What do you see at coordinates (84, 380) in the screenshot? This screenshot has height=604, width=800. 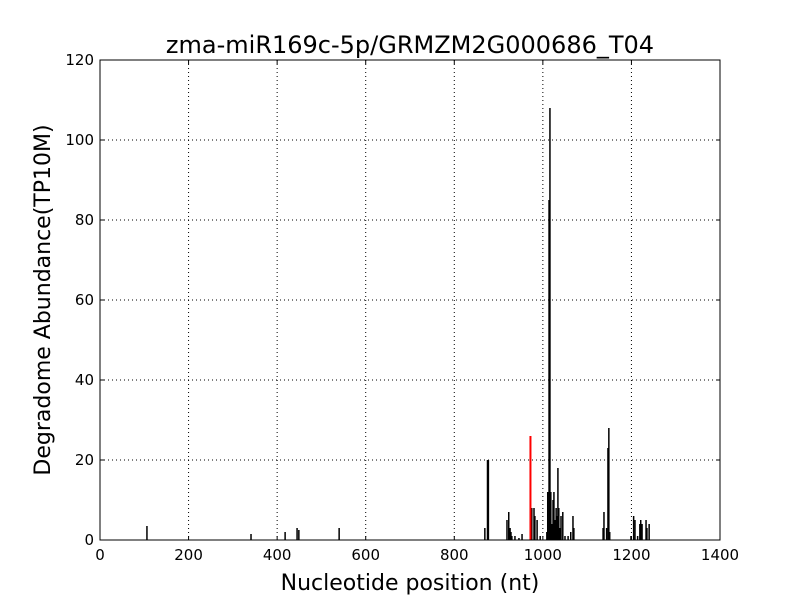 I see `y-tick-label: 40` at bounding box center [84, 380].